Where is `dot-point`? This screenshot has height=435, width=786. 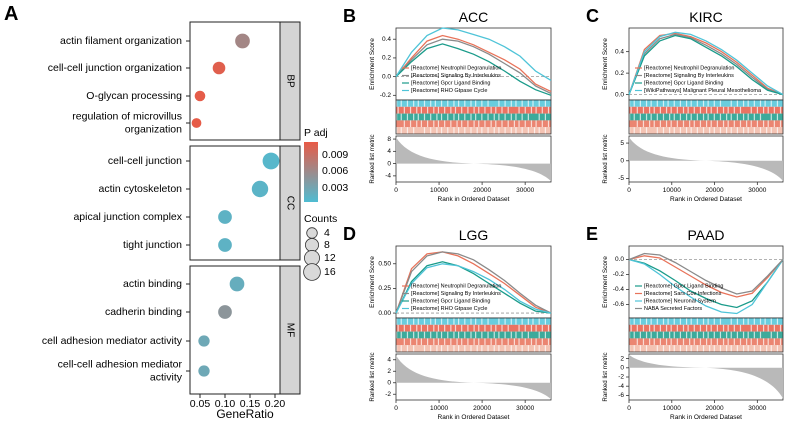
dot-point is located at coordinates (225, 217).